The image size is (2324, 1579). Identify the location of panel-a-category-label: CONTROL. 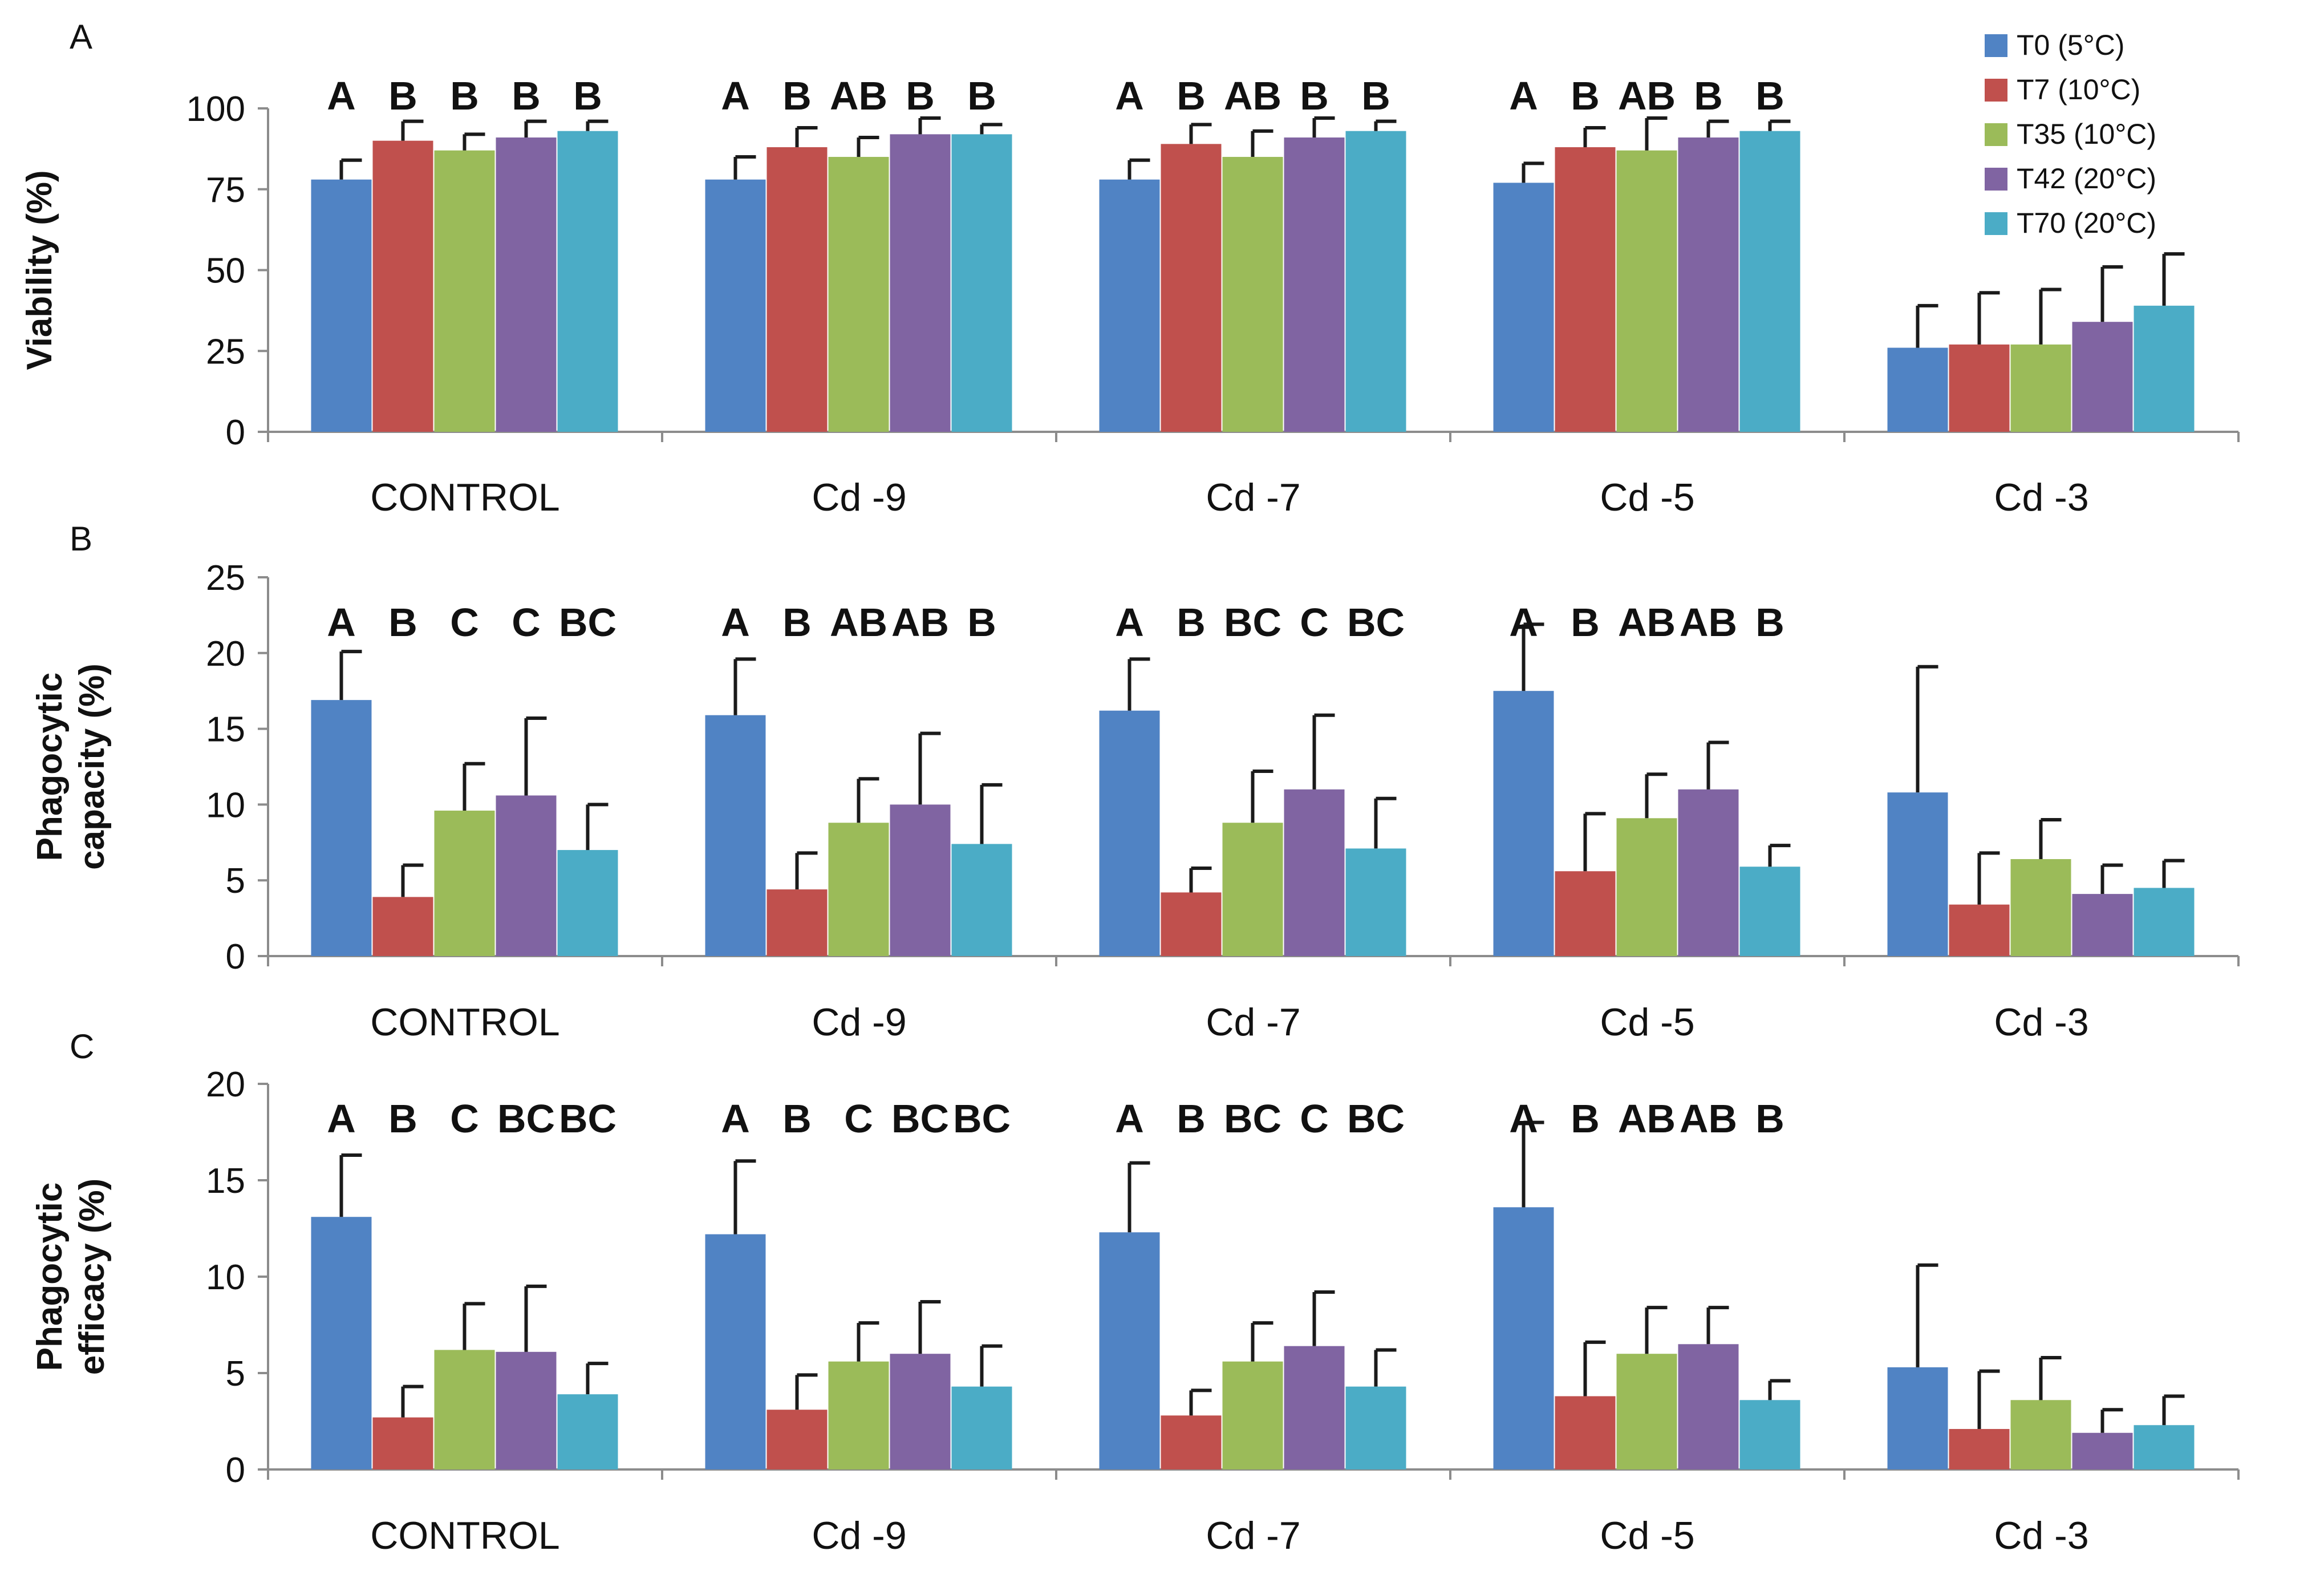
(464, 497).